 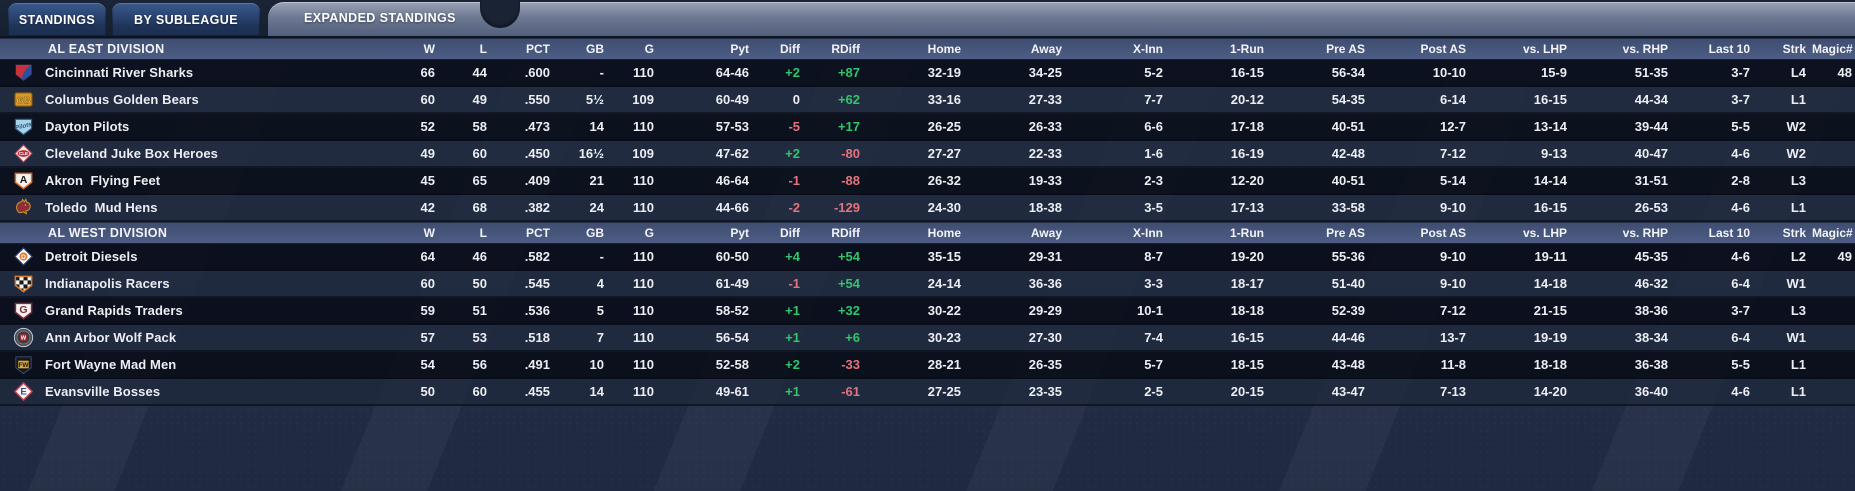 I want to click on stat-vs-lhp: 14-18, so click(x=1550, y=283).